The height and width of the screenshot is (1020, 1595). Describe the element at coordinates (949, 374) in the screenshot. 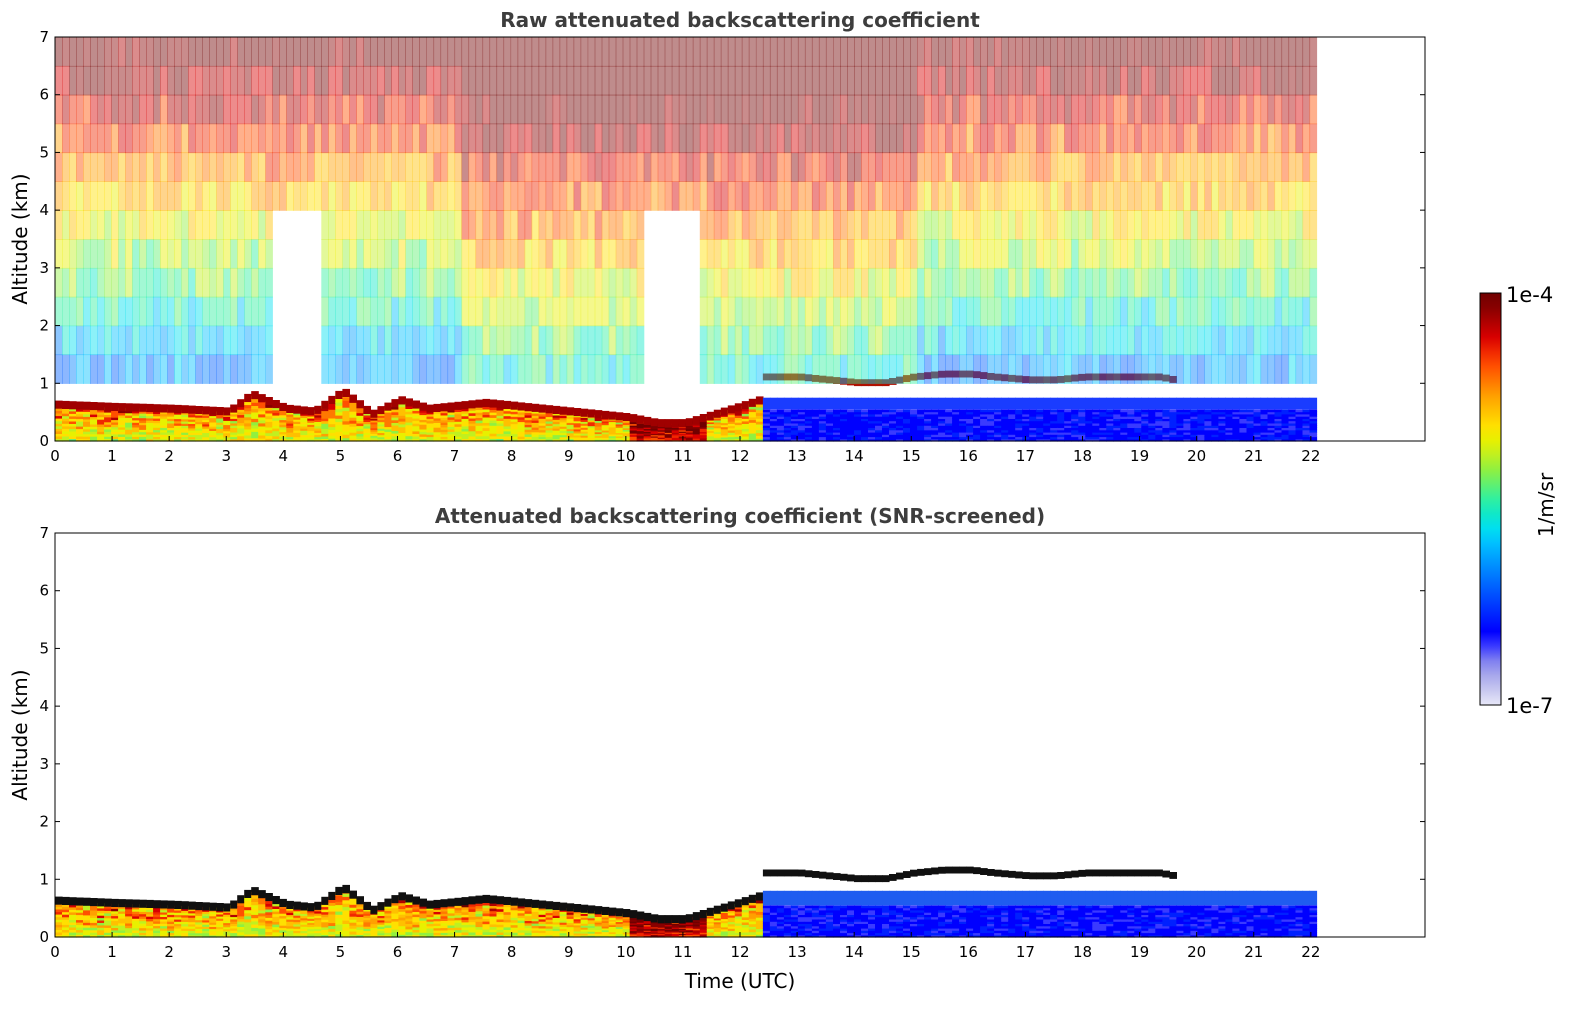

I see `cloud-cell` at that location.